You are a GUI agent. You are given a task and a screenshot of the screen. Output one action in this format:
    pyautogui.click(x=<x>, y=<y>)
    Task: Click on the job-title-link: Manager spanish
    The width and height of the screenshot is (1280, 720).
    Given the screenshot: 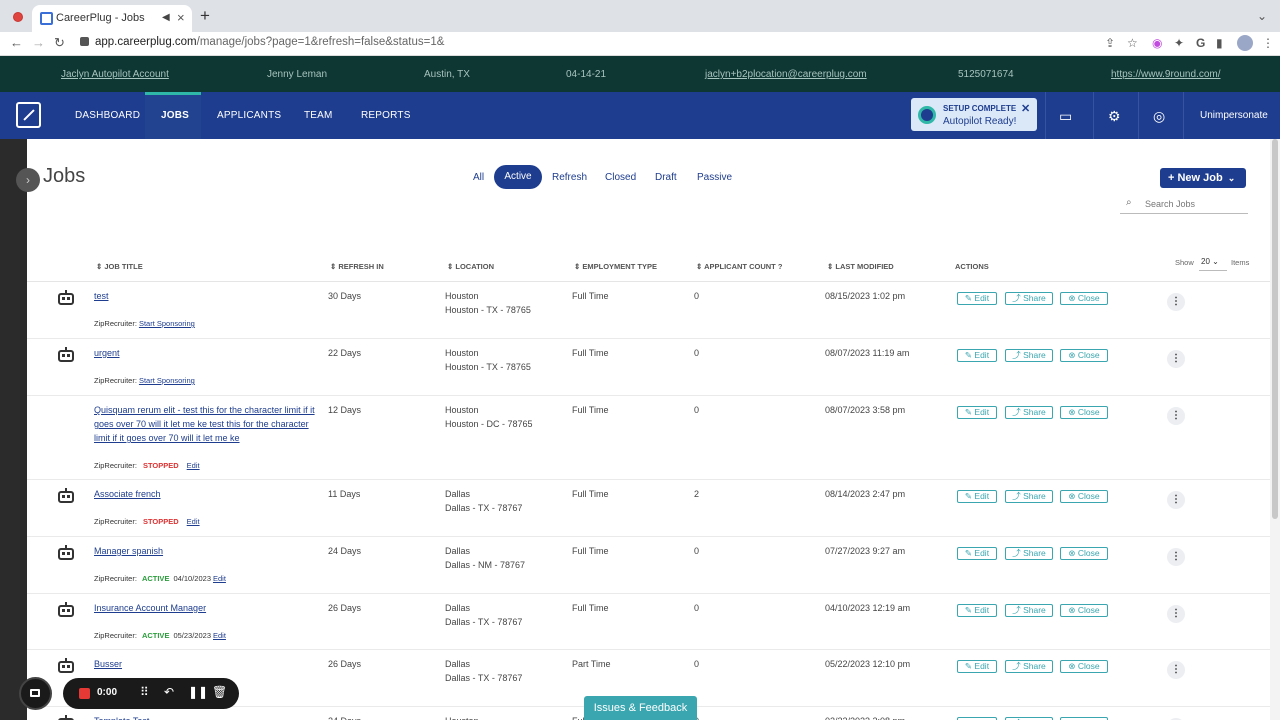 What is the action you would take?
    pyautogui.click(x=129, y=551)
    